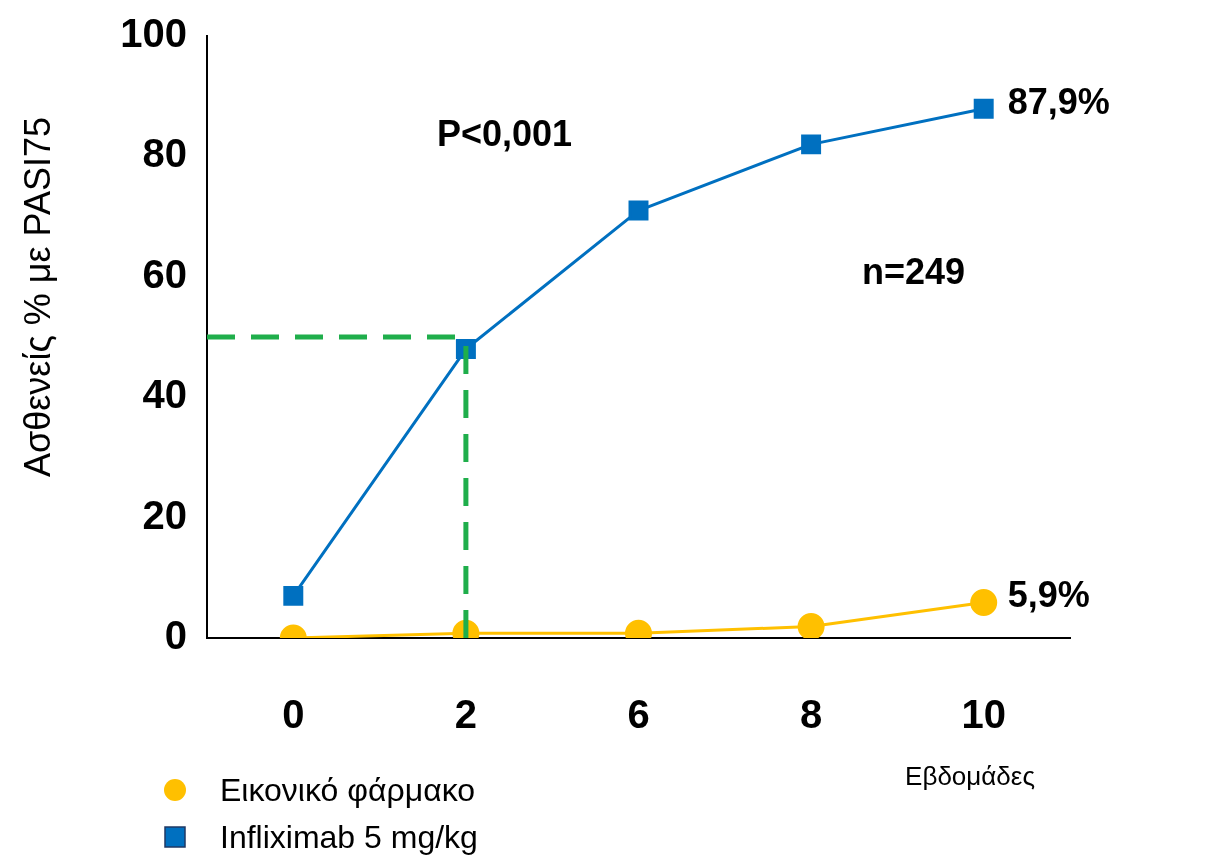 The image size is (1213, 859). Describe the element at coordinates (164, 394) in the screenshot. I see `y-tick-label: 40` at that location.